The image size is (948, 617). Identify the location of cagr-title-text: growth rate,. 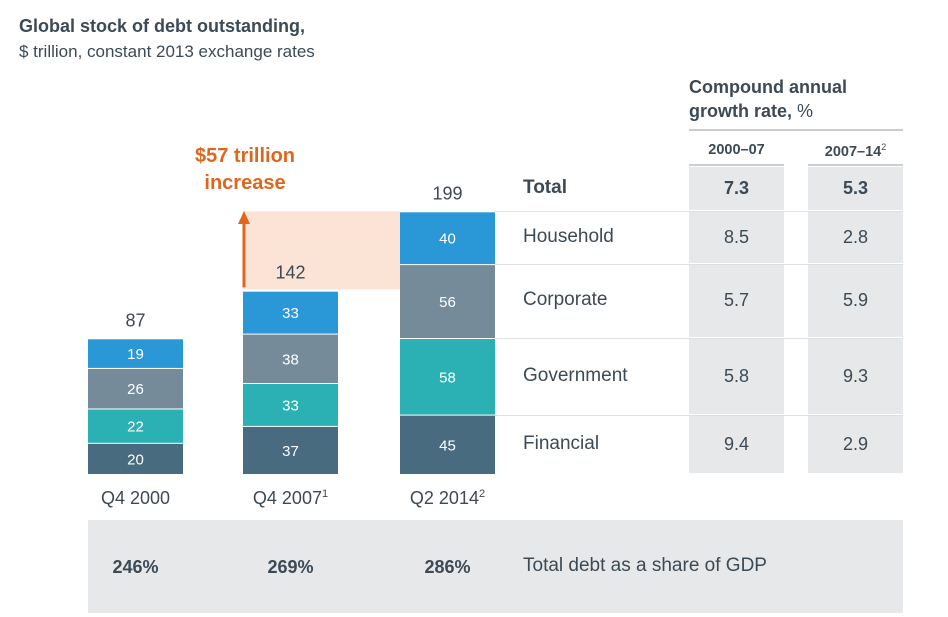
(741, 111).